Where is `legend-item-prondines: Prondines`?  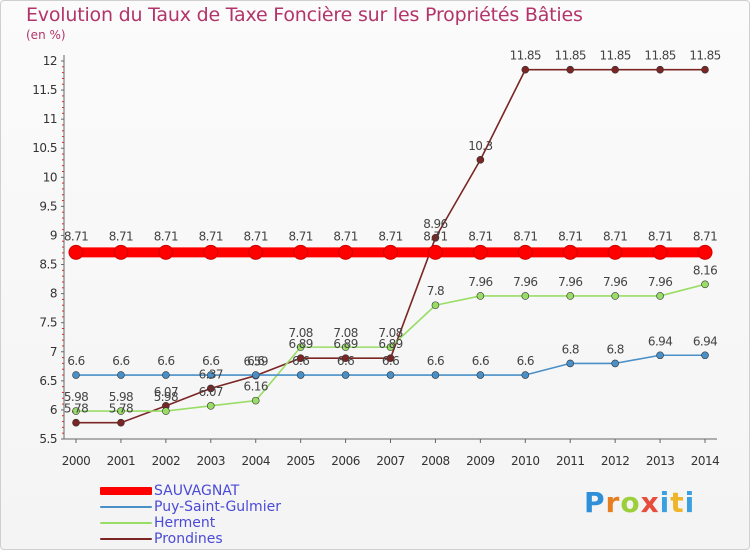
legend-item-prondines: Prondines is located at coordinates (190, 539).